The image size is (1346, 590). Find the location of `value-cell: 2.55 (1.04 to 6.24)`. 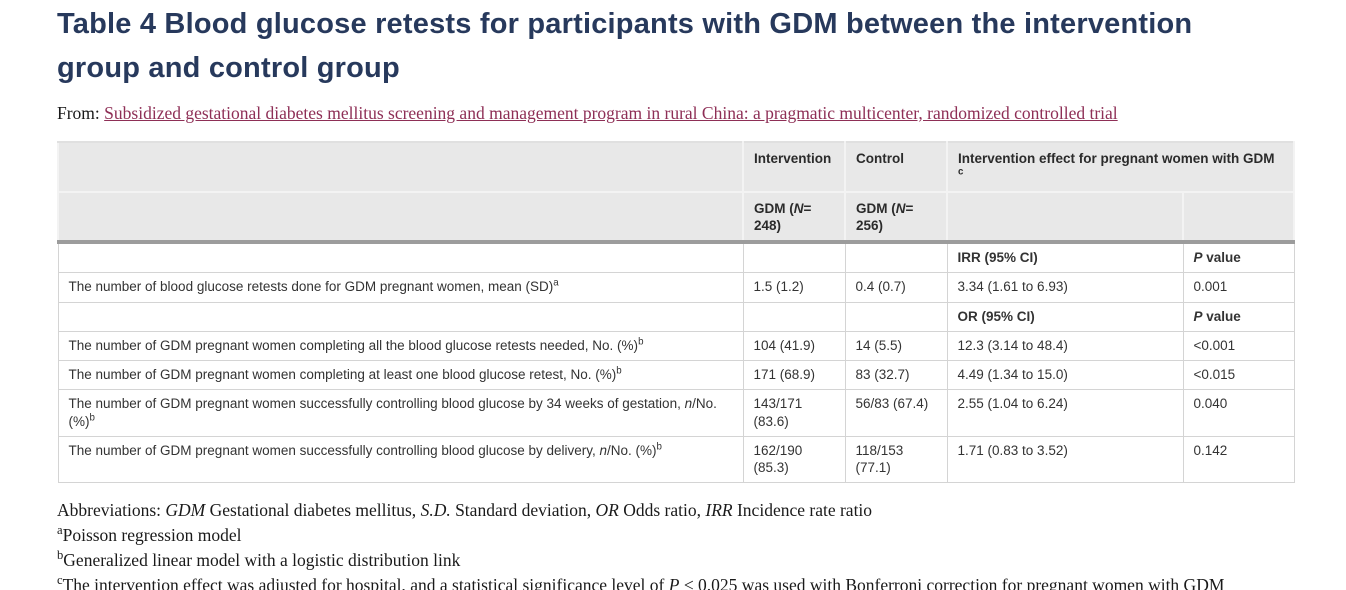

value-cell: 2.55 (1.04 to 6.24) is located at coordinates (1065, 413).